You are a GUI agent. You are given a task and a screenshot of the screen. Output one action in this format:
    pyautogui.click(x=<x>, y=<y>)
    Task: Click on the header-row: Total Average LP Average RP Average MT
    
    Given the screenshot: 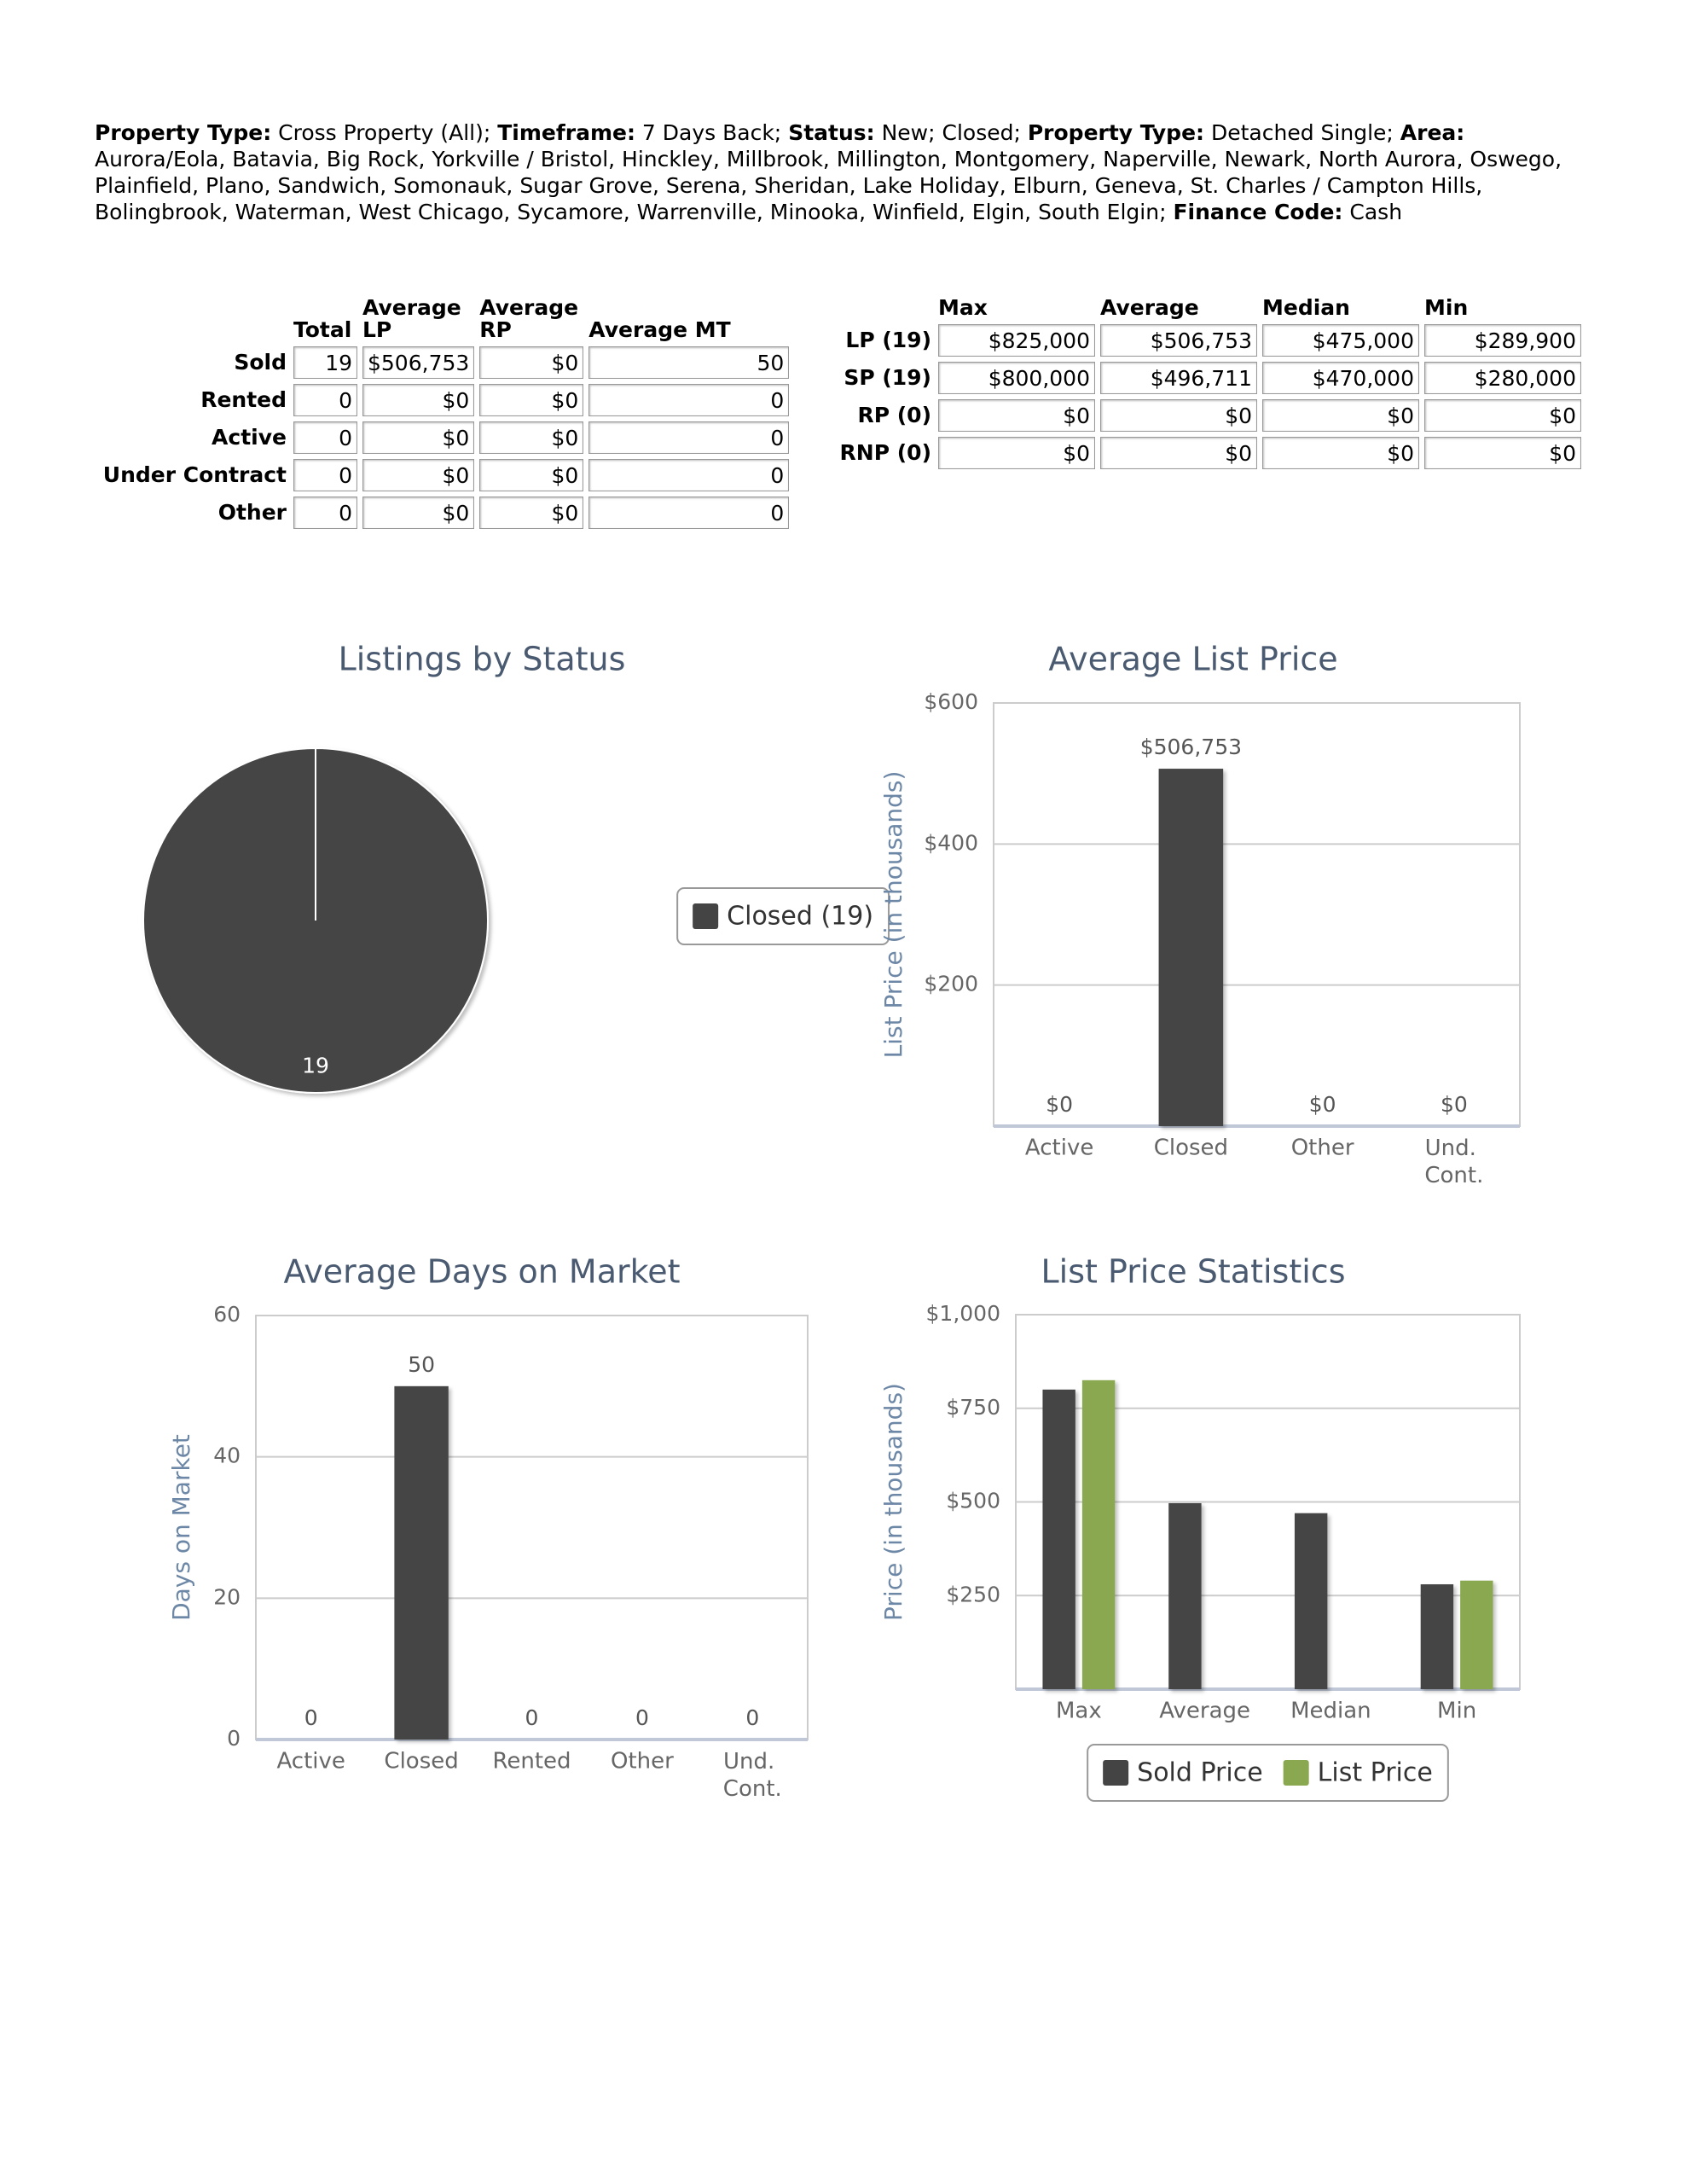 What is the action you would take?
    pyautogui.click(x=442, y=319)
    